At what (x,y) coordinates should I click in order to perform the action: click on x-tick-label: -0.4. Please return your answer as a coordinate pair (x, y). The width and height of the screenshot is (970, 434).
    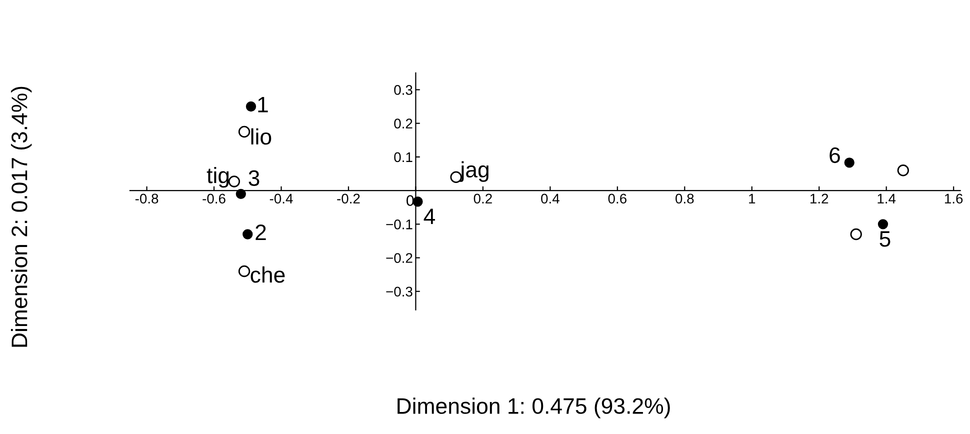
    Looking at the image, I should click on (281, 199).